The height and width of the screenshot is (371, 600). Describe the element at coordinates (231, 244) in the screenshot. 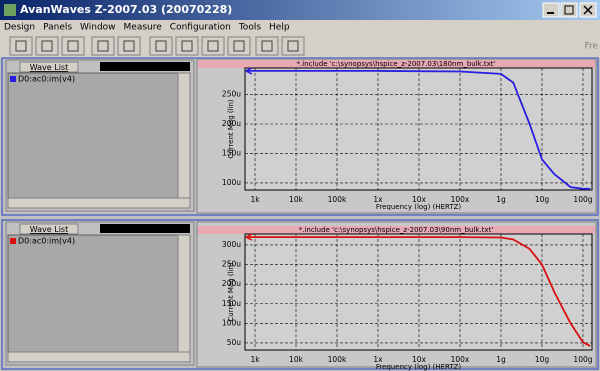

I see `y-tick-label: 300u` at that location.